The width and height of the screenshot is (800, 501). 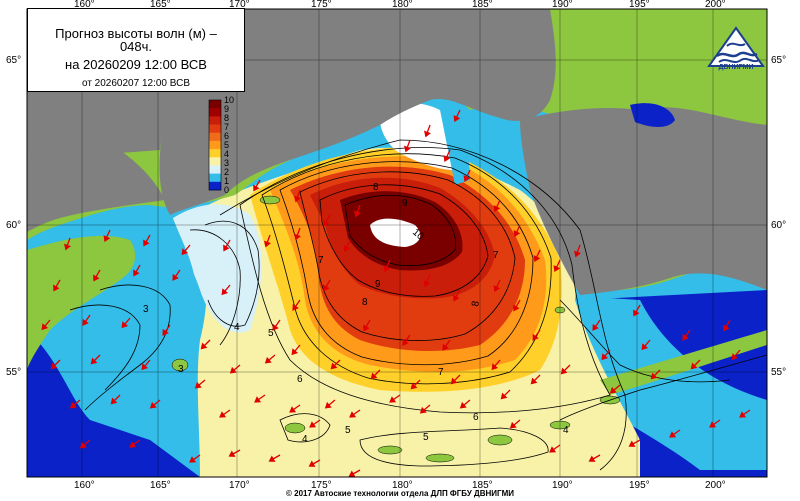 I want to click on contour-label-8b: 8, so click(x=365, y=302).